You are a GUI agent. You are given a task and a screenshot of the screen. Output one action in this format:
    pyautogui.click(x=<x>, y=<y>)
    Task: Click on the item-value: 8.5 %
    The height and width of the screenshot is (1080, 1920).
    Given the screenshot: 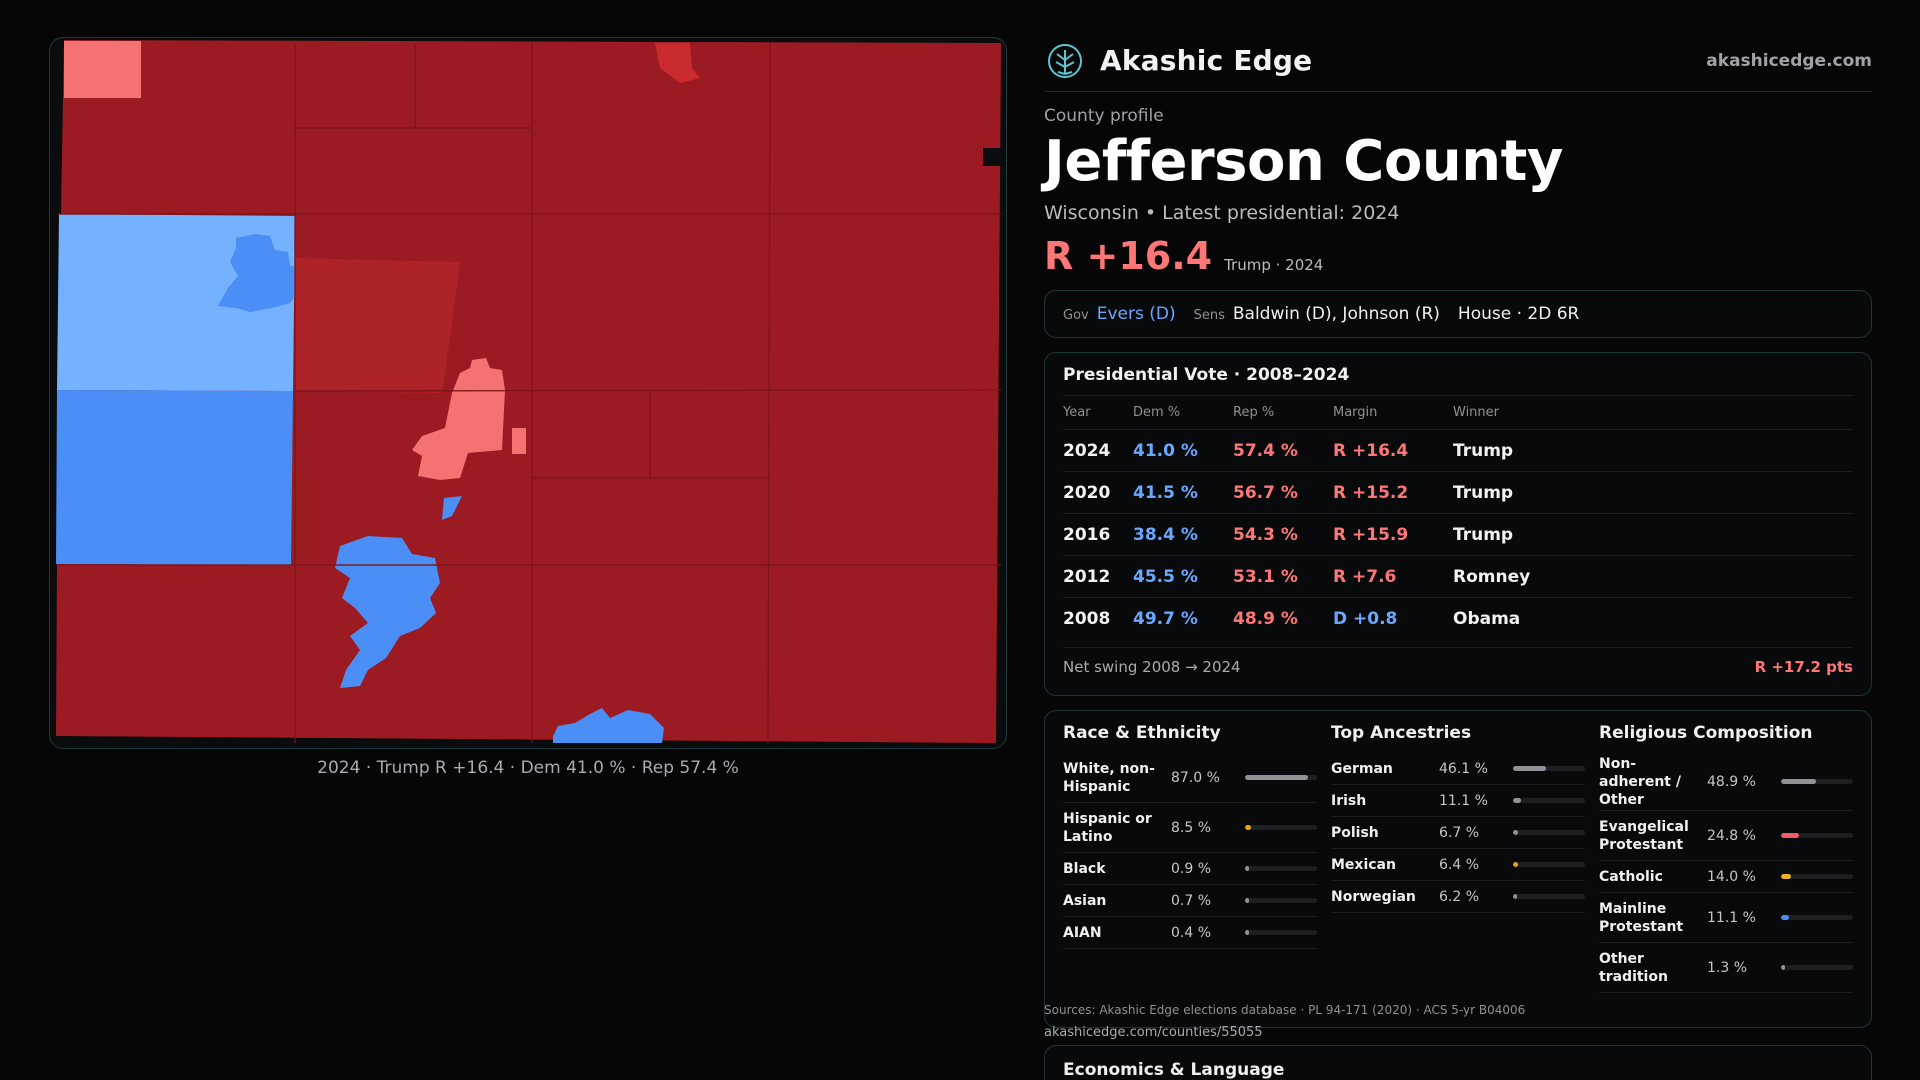 What is the action you would take?
    pyautogui.click(x=1191, y=827)
    